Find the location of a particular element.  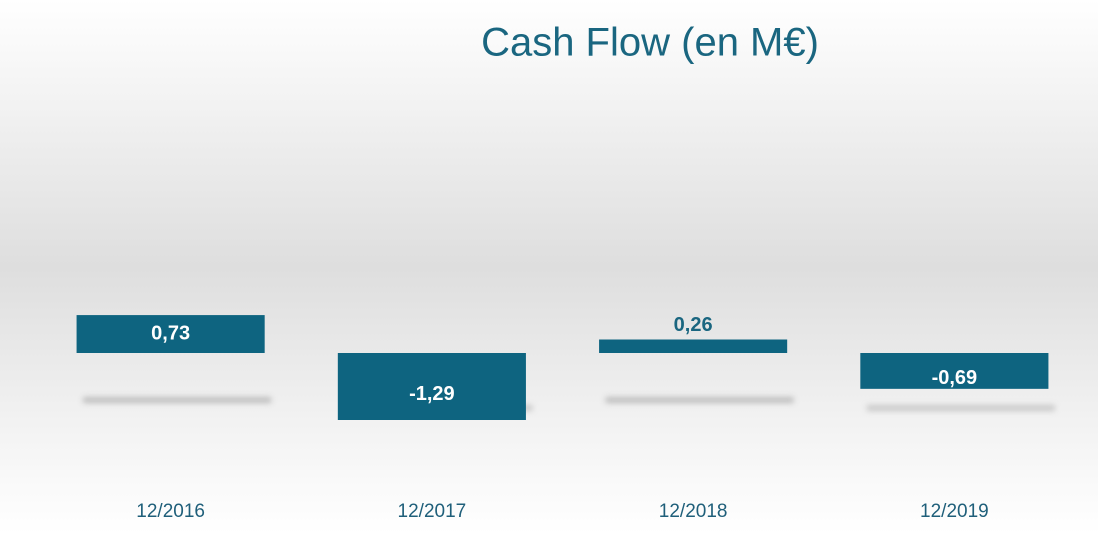

x-tick-label: 12/2018 is located at coordinates (693, 511).